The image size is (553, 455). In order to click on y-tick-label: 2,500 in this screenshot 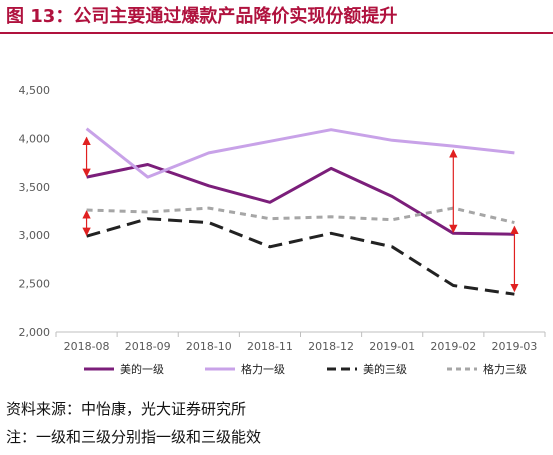, I will do `click(35, 284)`.